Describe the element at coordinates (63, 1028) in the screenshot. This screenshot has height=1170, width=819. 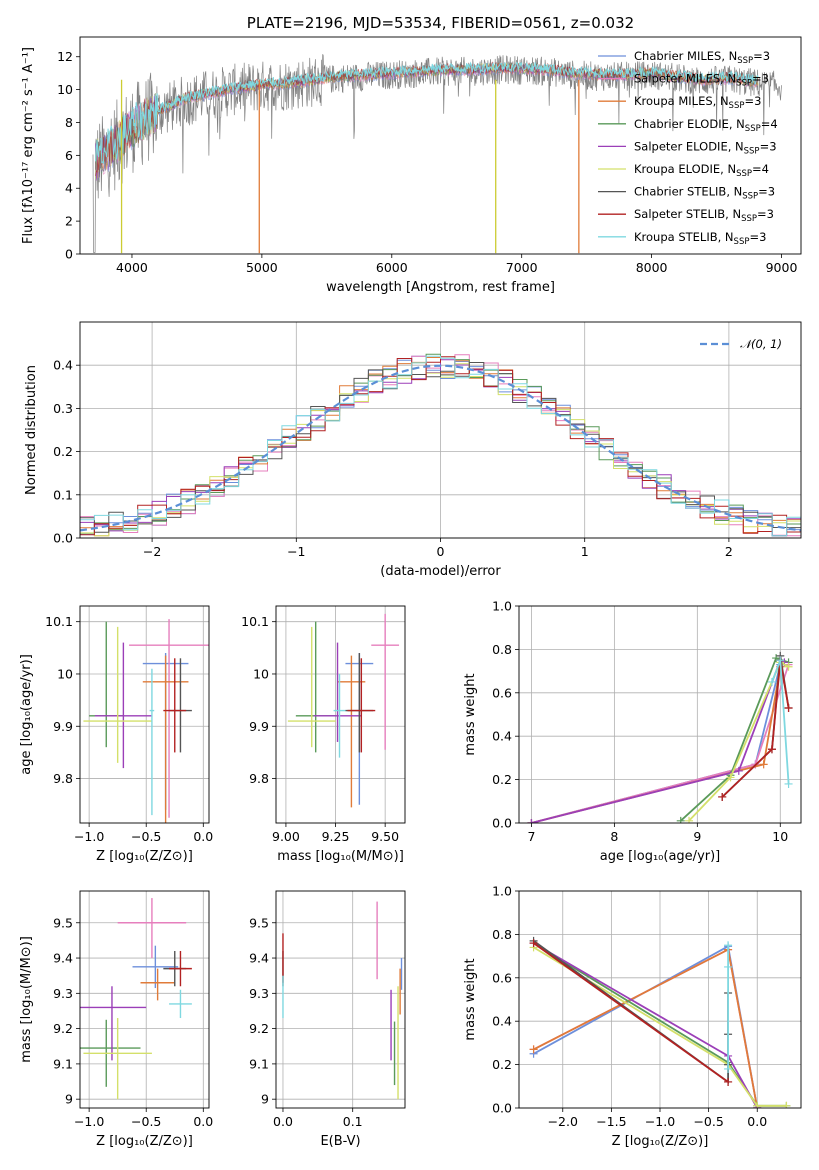
I see `y-tick-label: 9.2` at that location.